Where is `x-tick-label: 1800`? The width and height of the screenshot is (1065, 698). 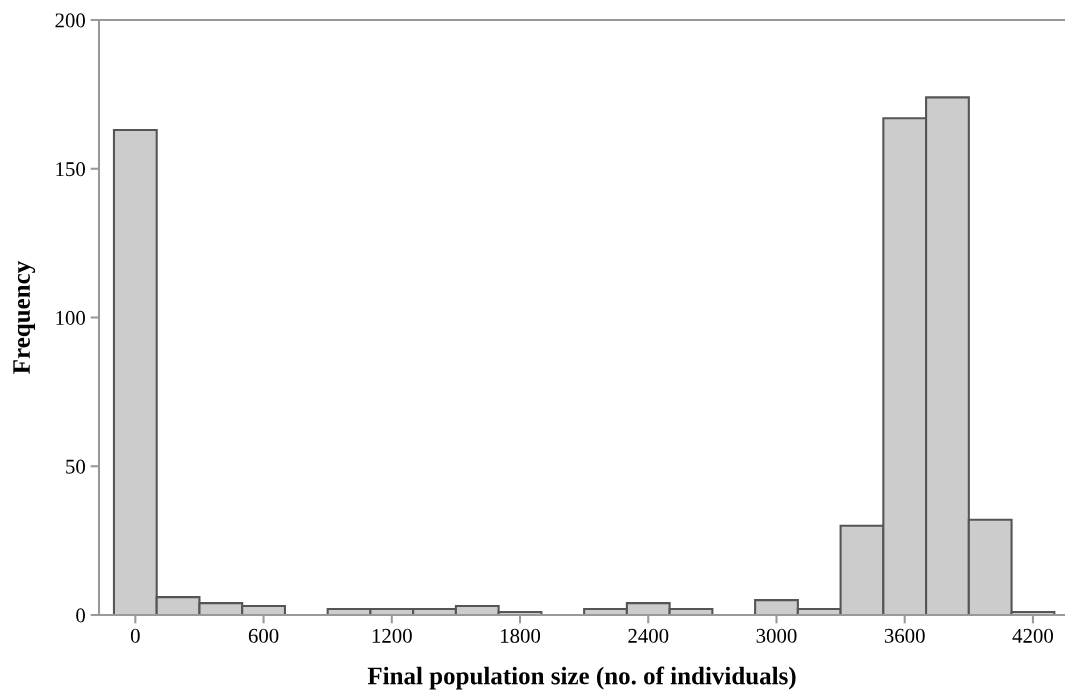 x-tick-label: 1800 is located at coordinates (521, 635).